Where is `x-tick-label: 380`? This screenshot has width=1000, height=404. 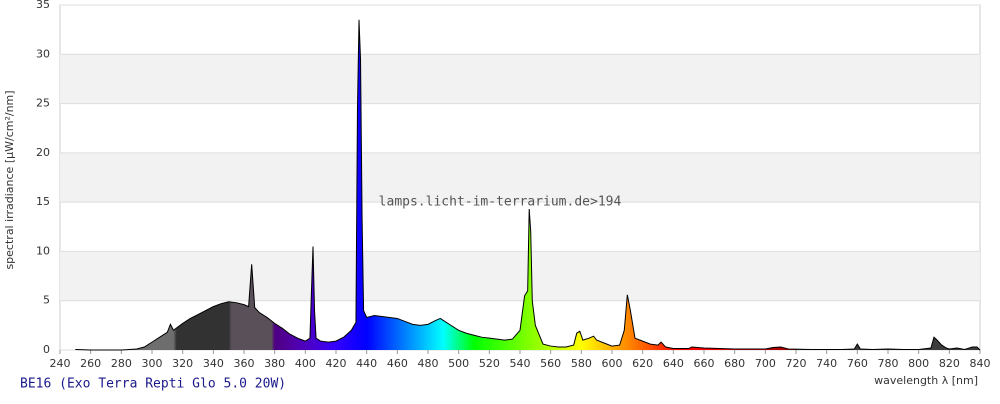
x-tick-label: 380 is located at coordinates (274, 363).